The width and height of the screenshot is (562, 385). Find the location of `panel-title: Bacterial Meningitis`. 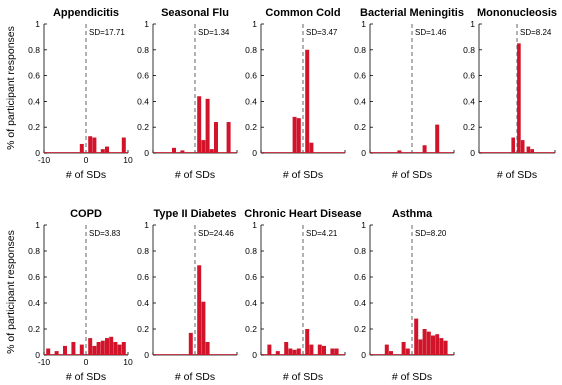

panel-title: Bacterial Meningitis is located at coordinates (412, 13).